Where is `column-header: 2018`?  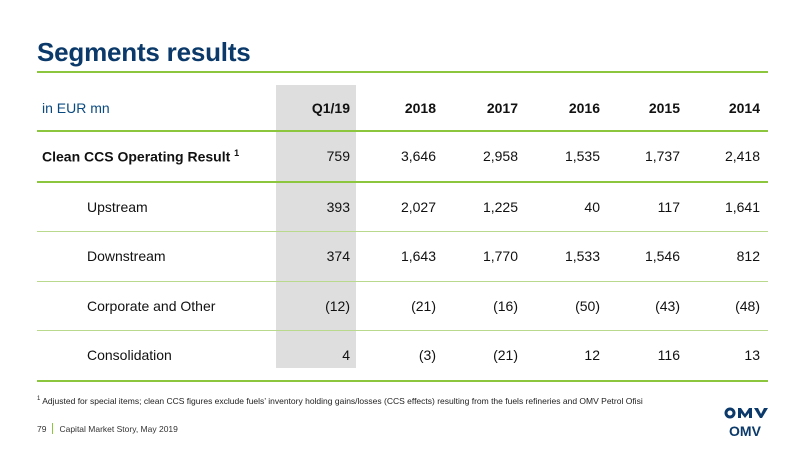 column-header: 2018 is located at coordinates (420, 107).